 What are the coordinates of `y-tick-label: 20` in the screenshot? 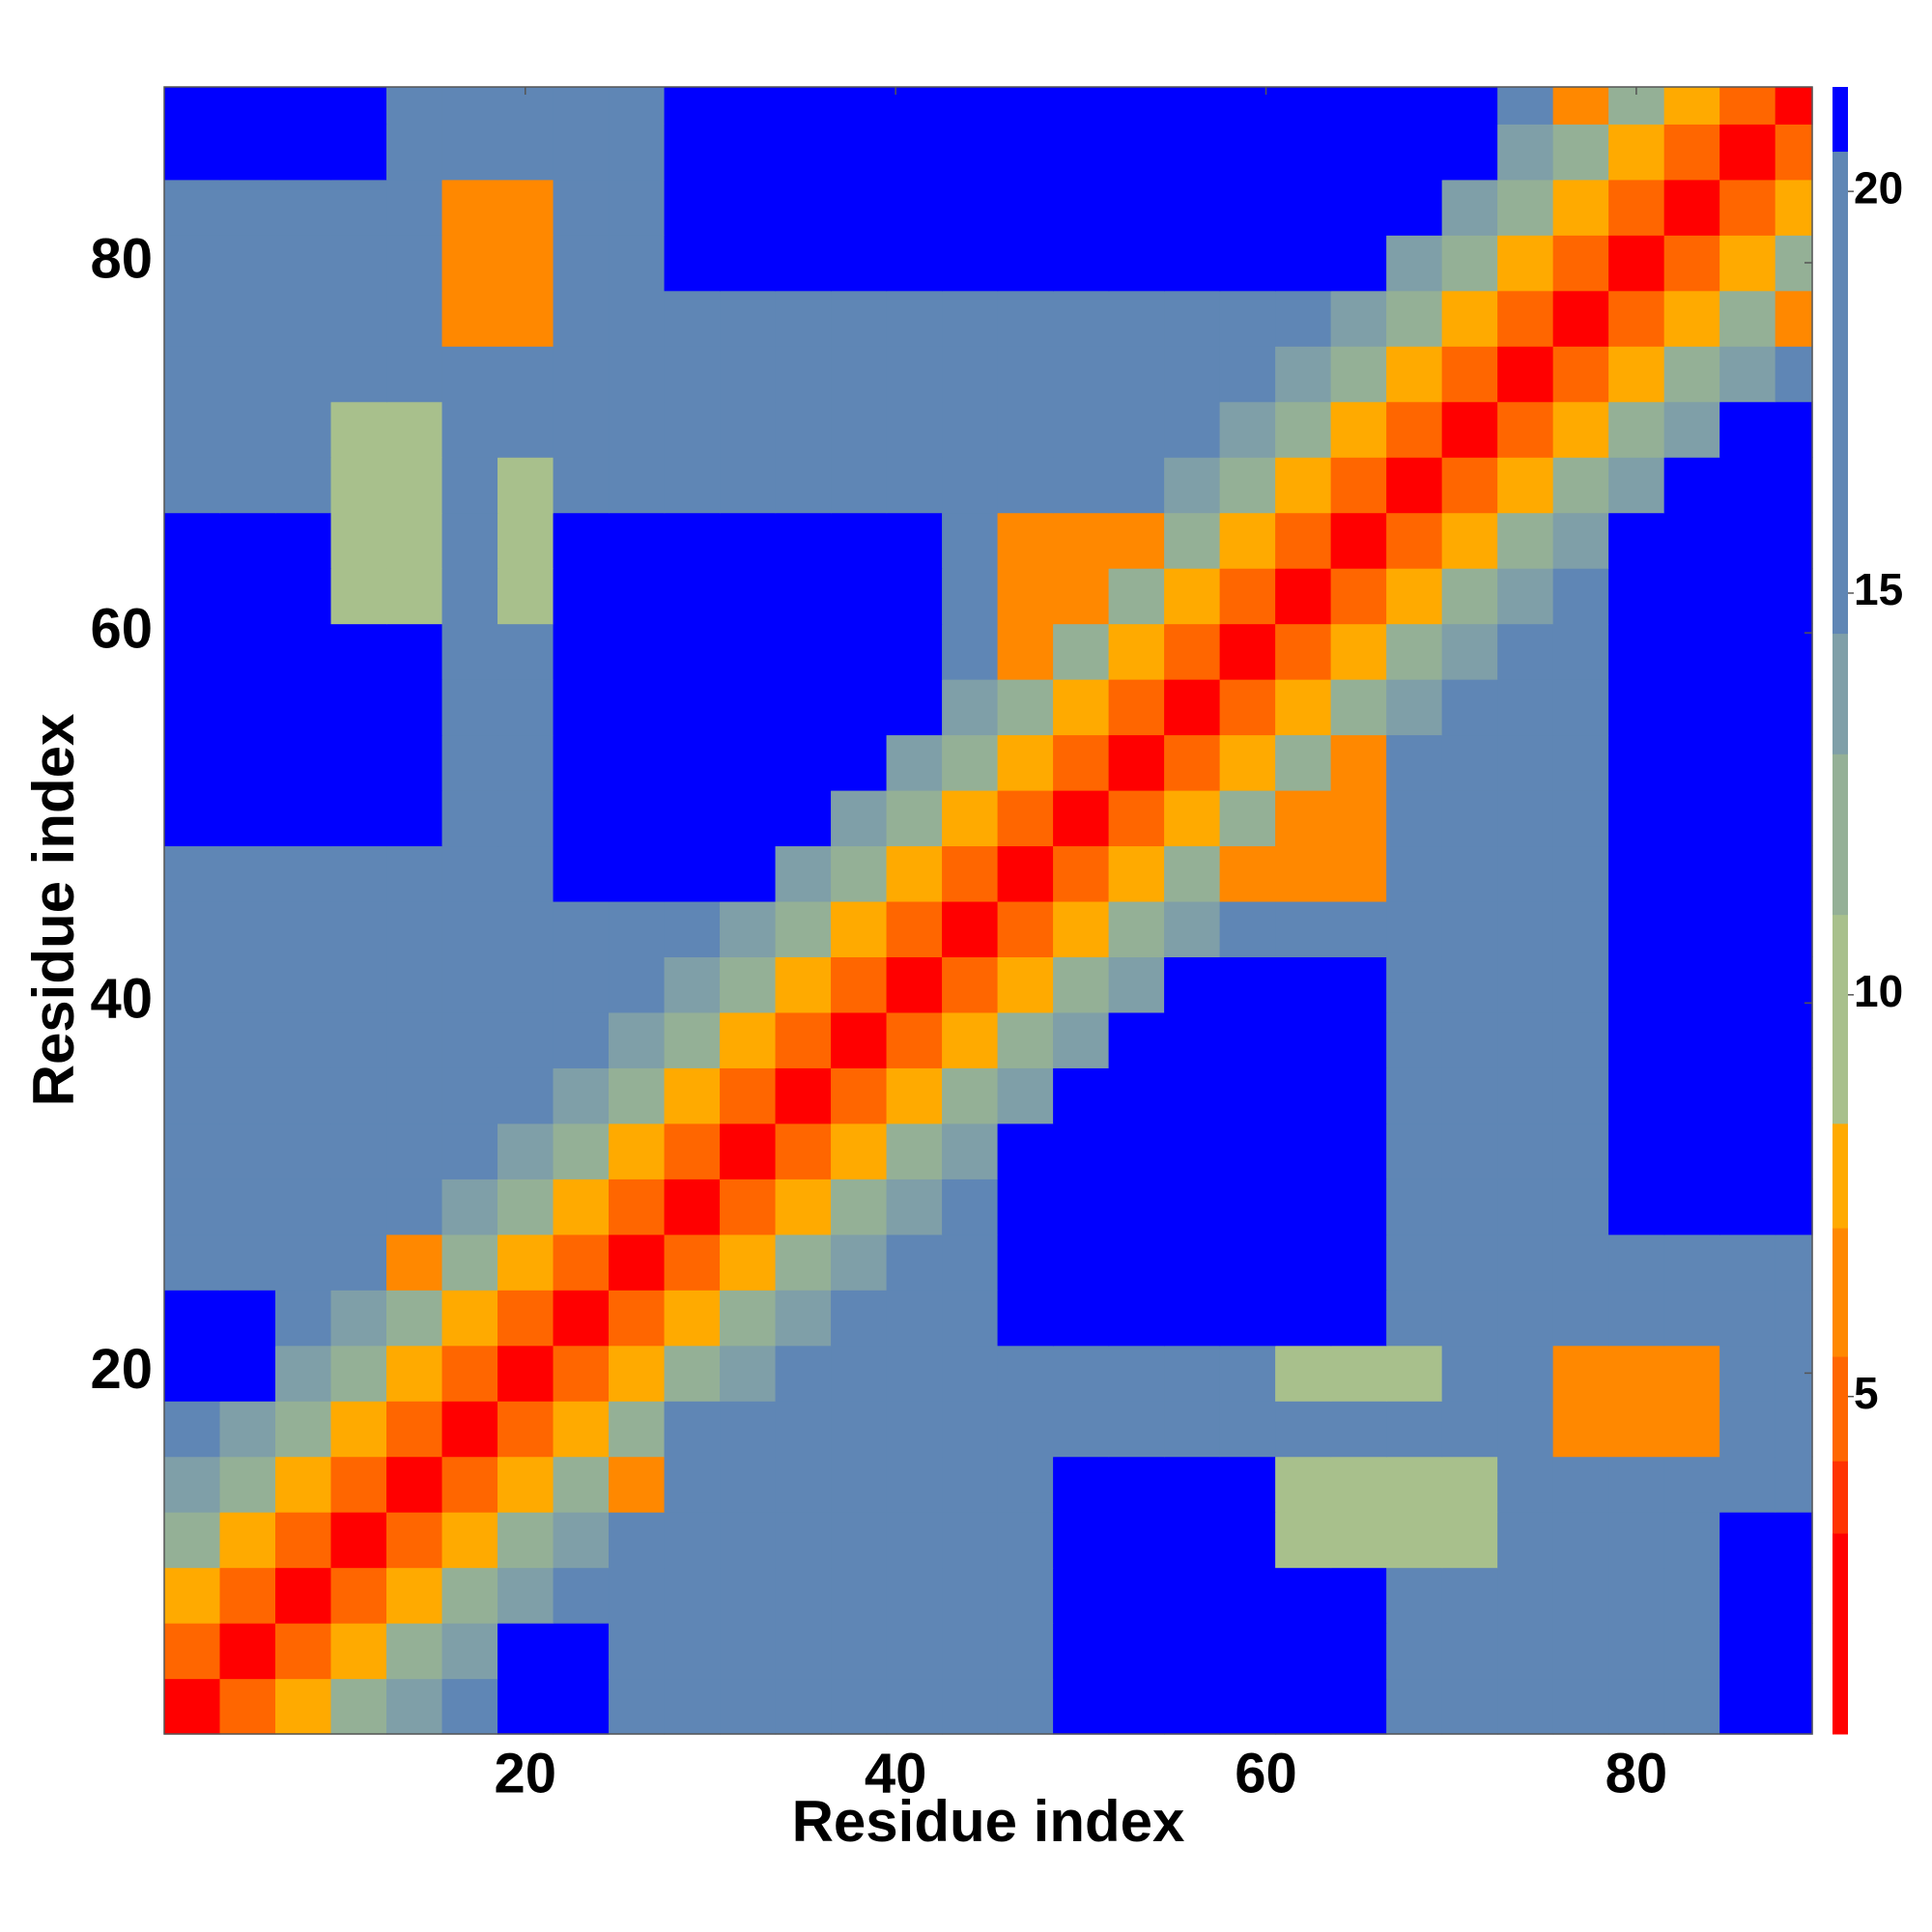 It's located at (121, 1369).